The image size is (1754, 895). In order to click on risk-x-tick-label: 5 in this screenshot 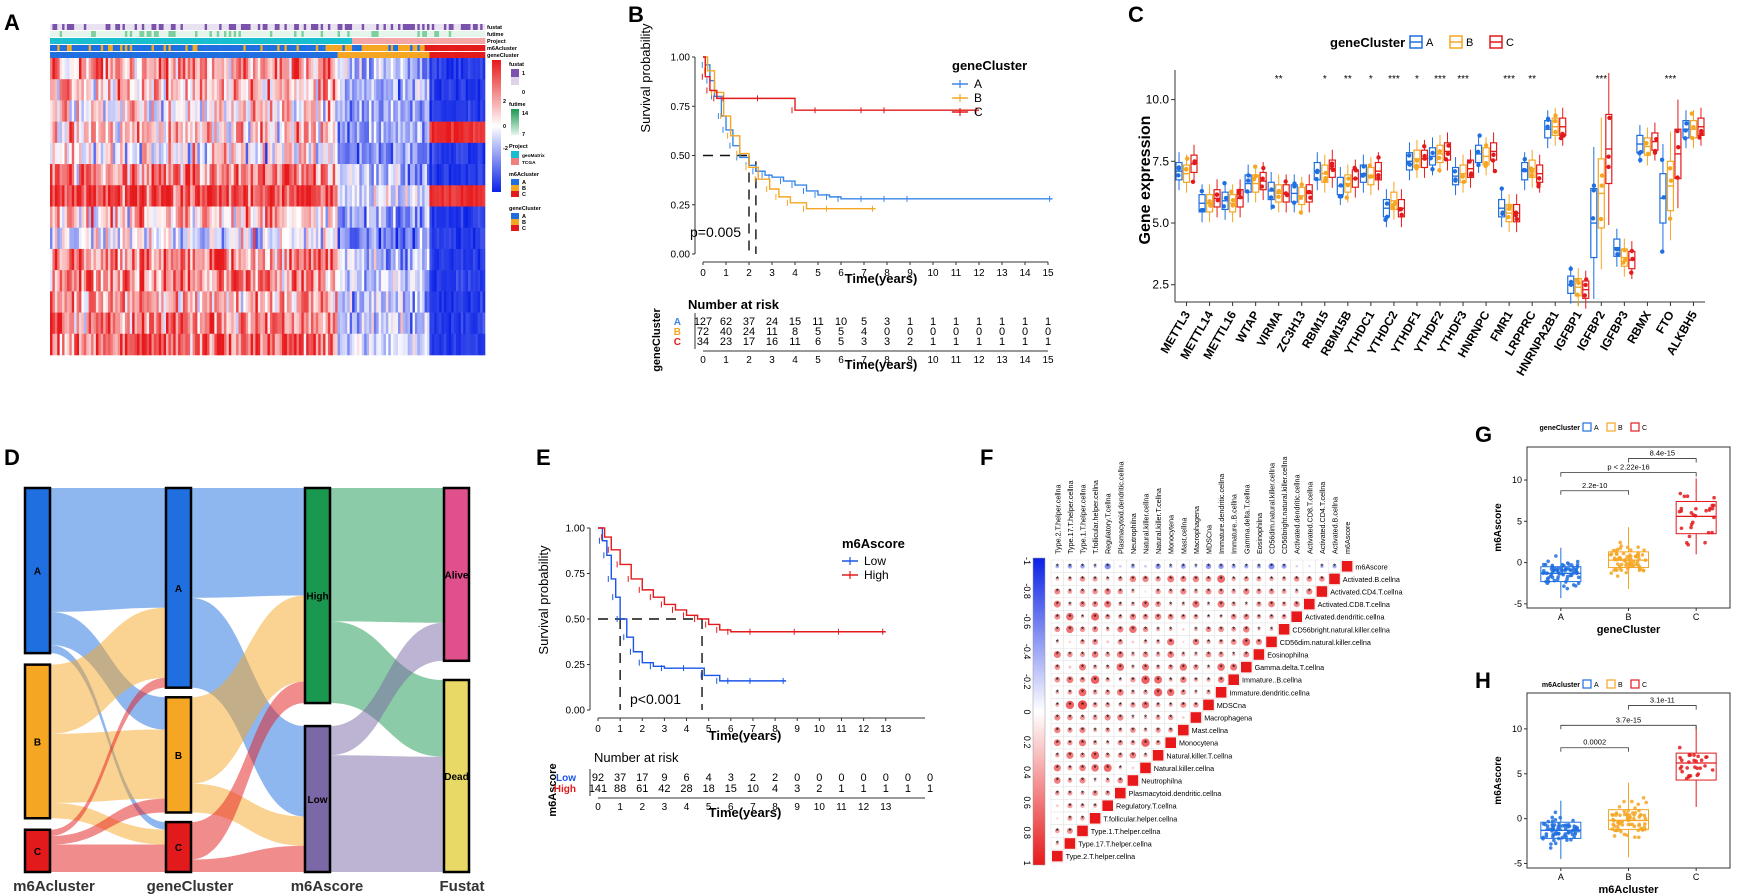, I will do `click(709, 807)`.